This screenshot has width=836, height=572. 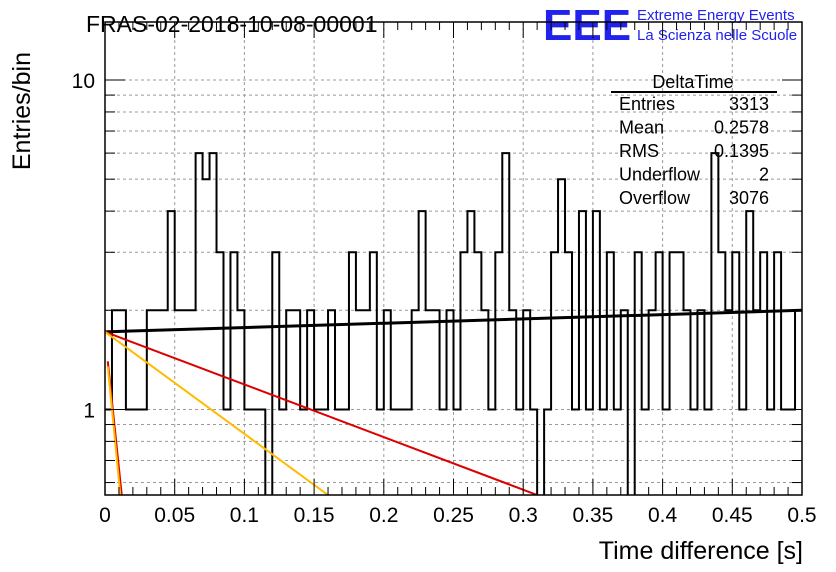 What do you see at coordinates (663, 515) in the screenshot?
I see `x-tick-label: 0.4` at bounding box center [663, 515].